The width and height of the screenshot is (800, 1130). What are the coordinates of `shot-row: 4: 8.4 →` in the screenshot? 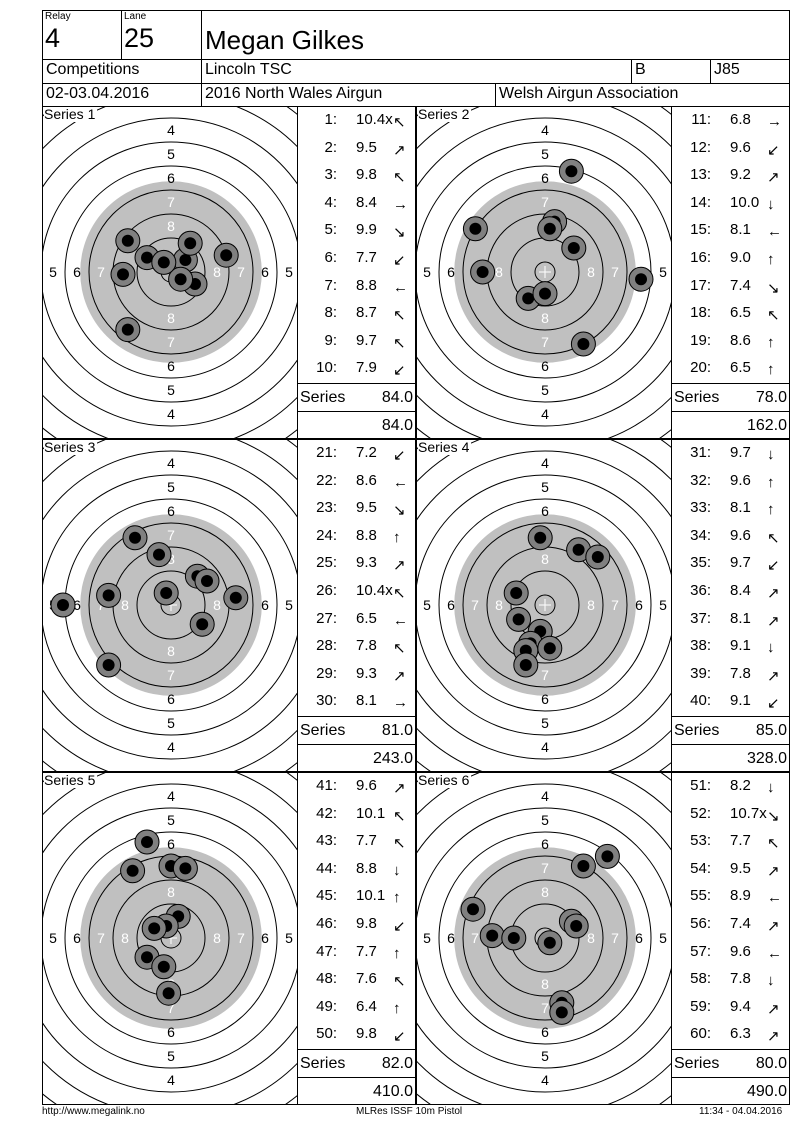 It's located at (356, 203).